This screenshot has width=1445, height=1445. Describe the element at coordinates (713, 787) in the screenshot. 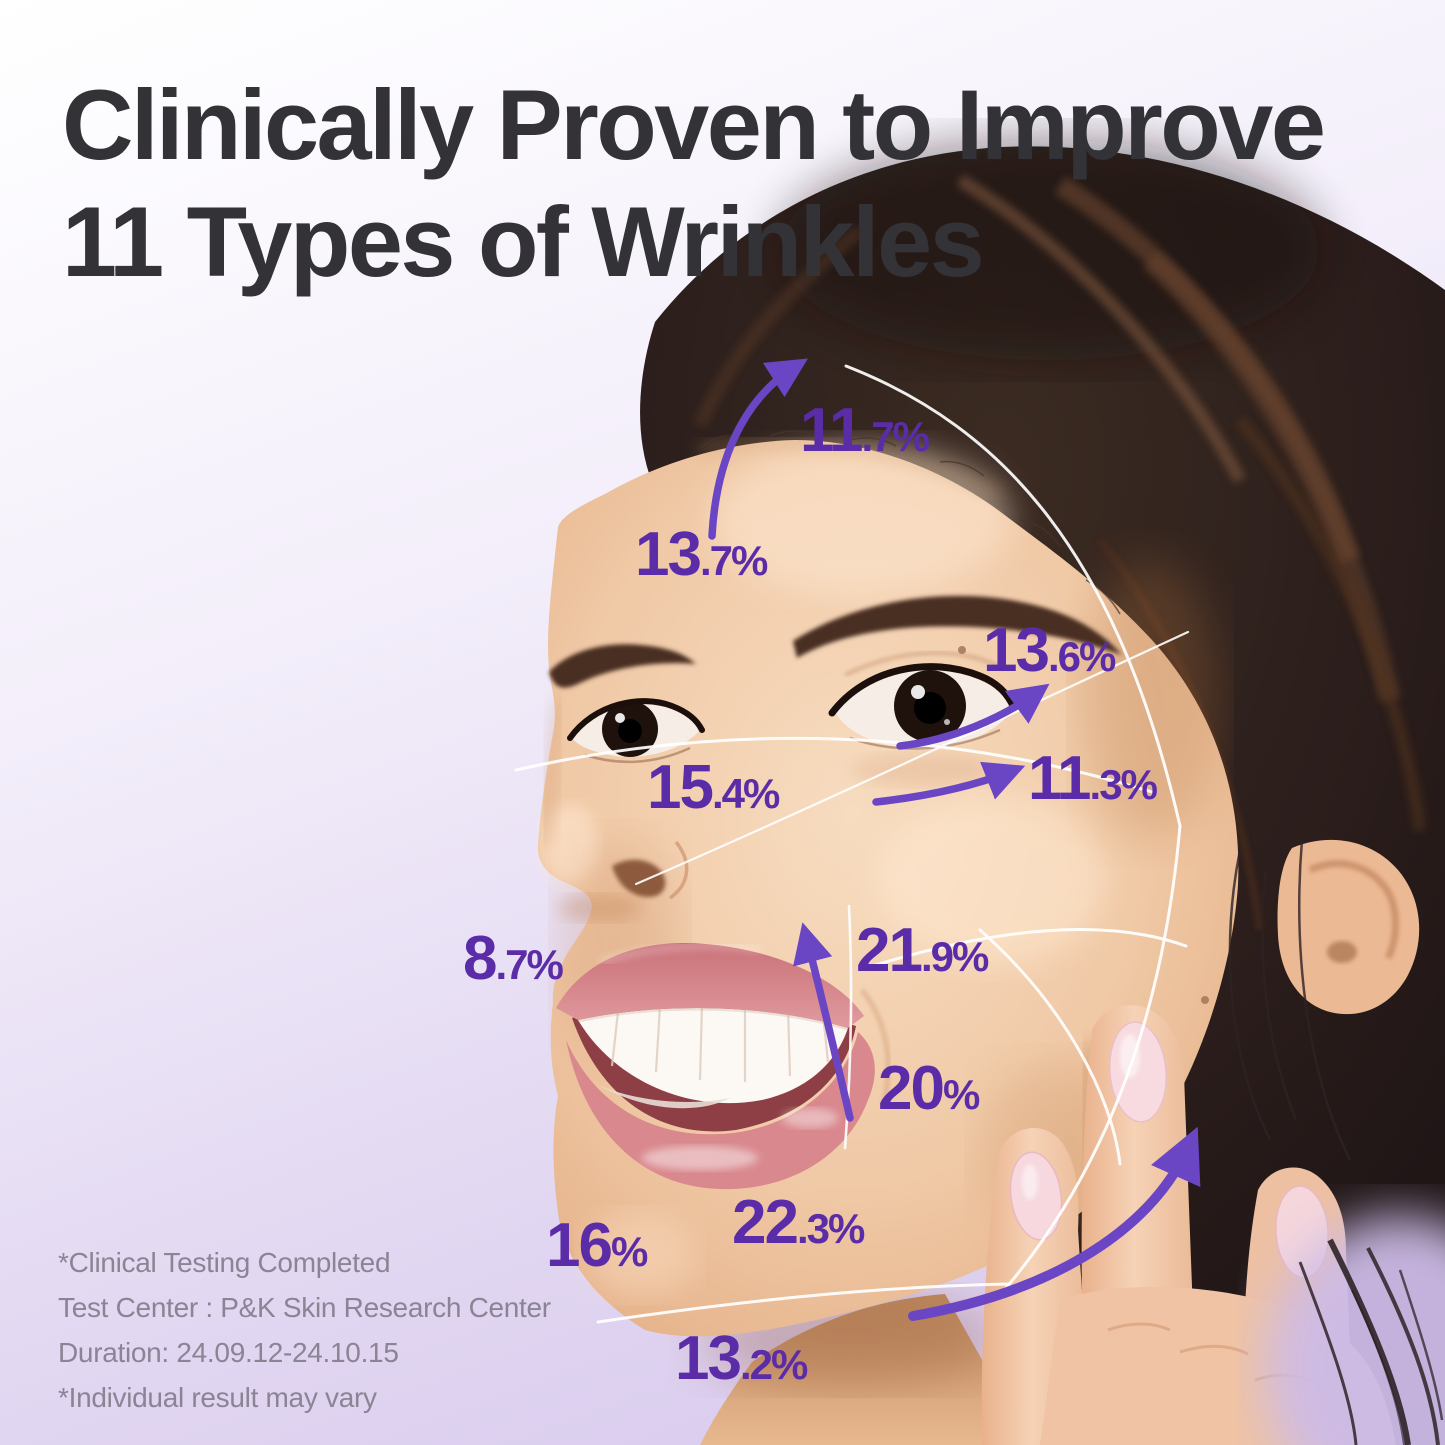

I see `improvement-label-nose-bridge: 15.4%` at that location.